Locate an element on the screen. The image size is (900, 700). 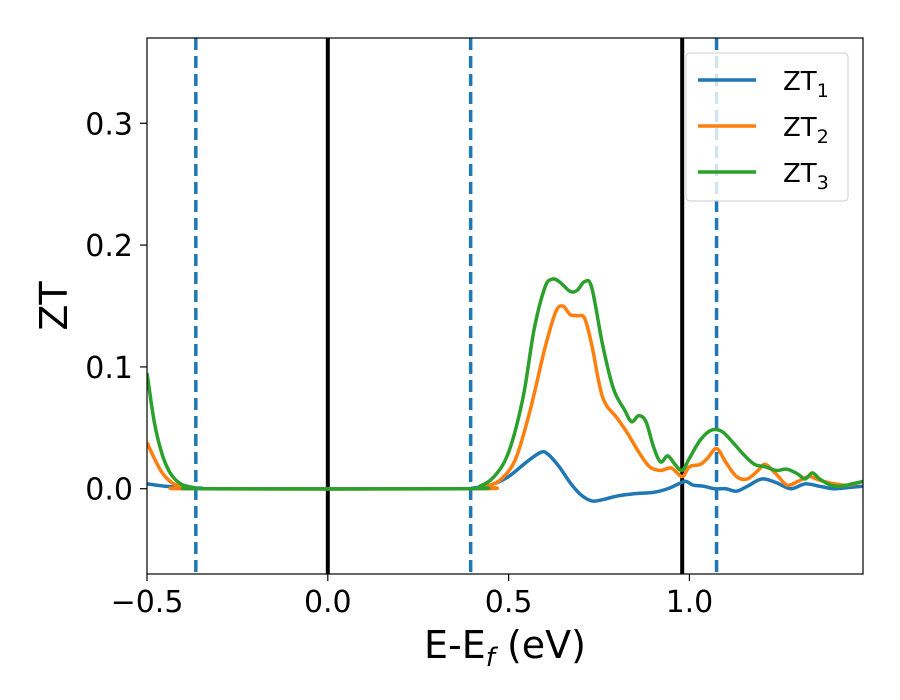
x-axis-label-main: E-E is located at coordinates (455, 645).